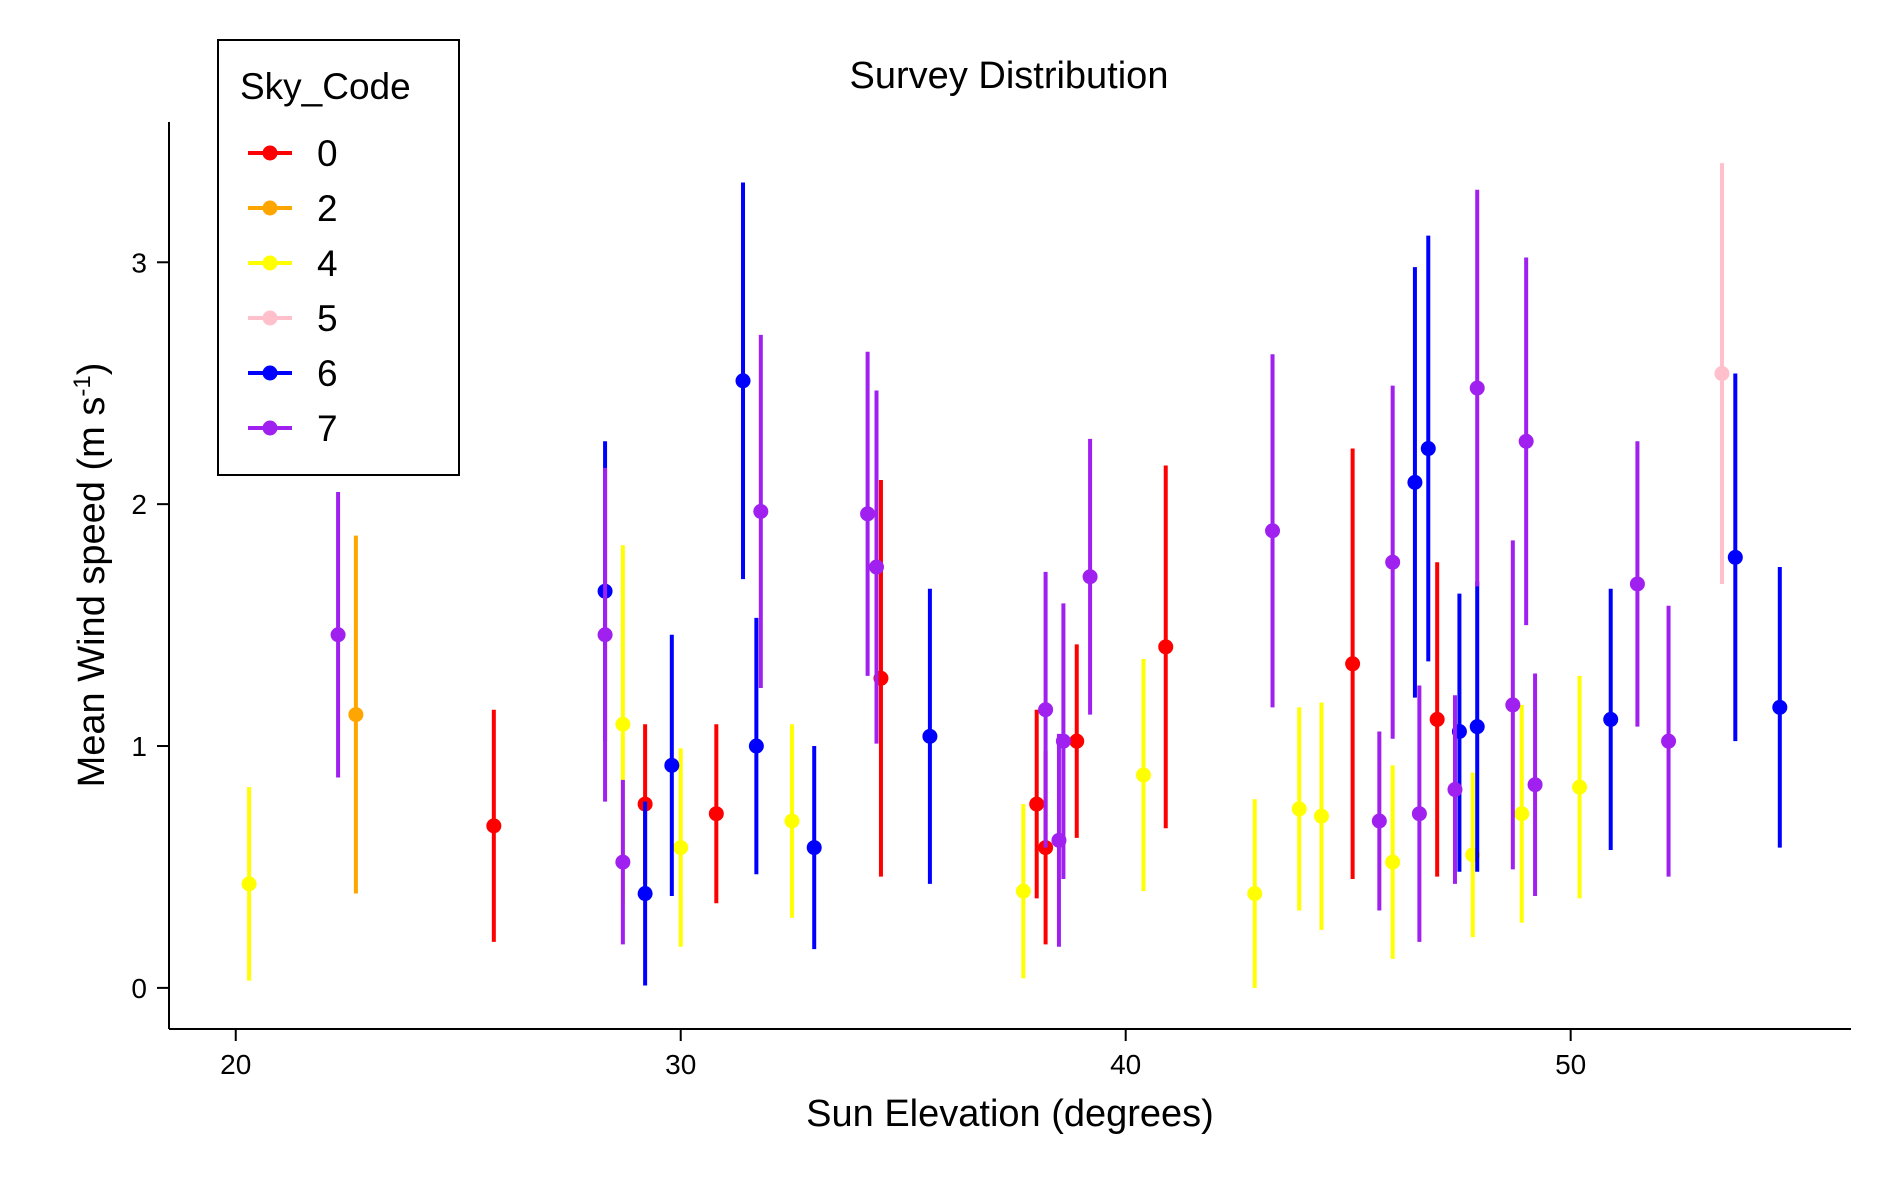 The width and height of the screenshot is (1889, 1181). What do you see at coordinates (293, 318) in the screenshot?
I see `legend-item-5: 5` at bounding box center [293, 318].